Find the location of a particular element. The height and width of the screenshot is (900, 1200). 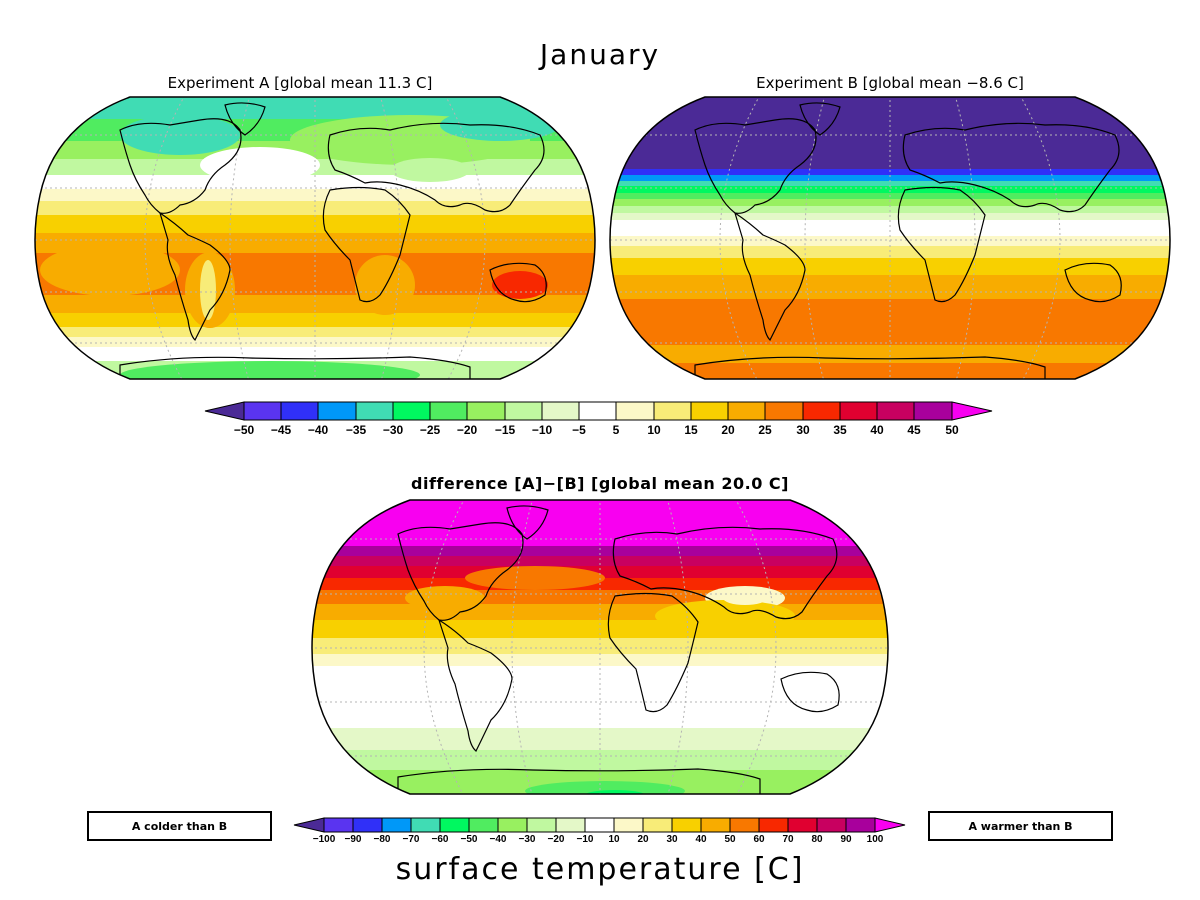

tick-label: 5 is located at coordinates (616, 430).